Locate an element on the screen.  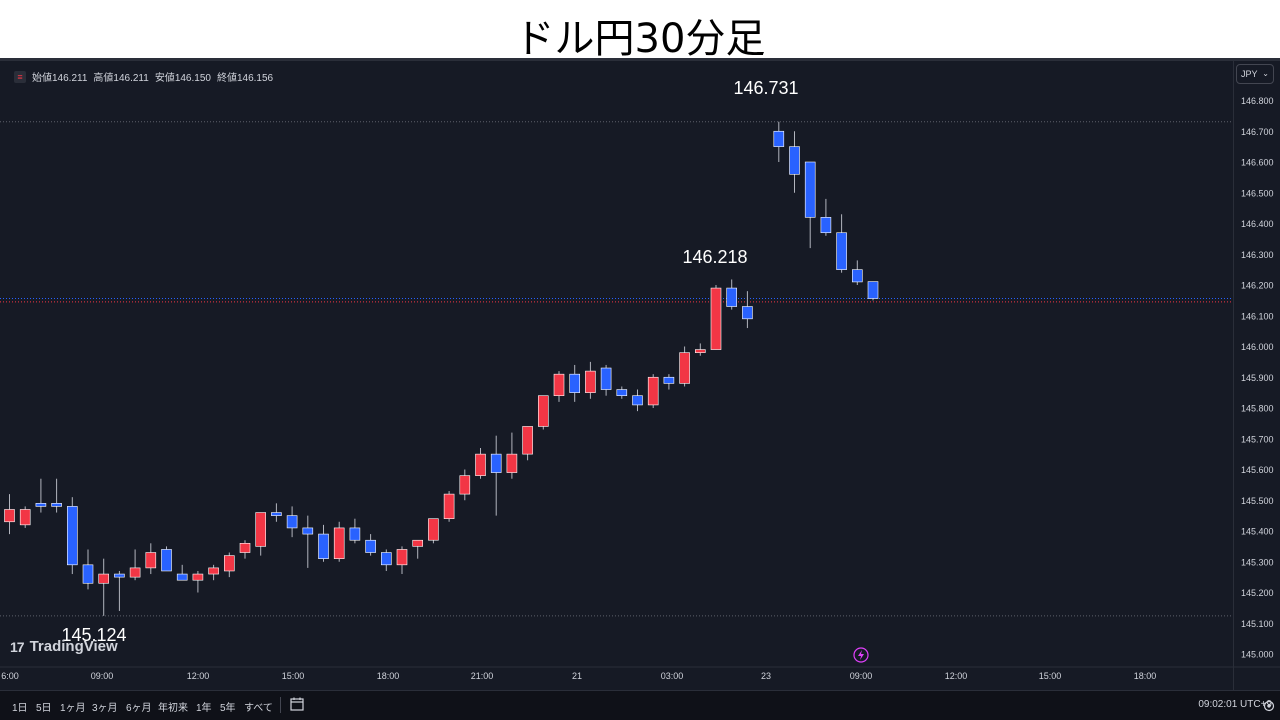
x-tick-label: 12:00 is located at coordinates (198, 676).